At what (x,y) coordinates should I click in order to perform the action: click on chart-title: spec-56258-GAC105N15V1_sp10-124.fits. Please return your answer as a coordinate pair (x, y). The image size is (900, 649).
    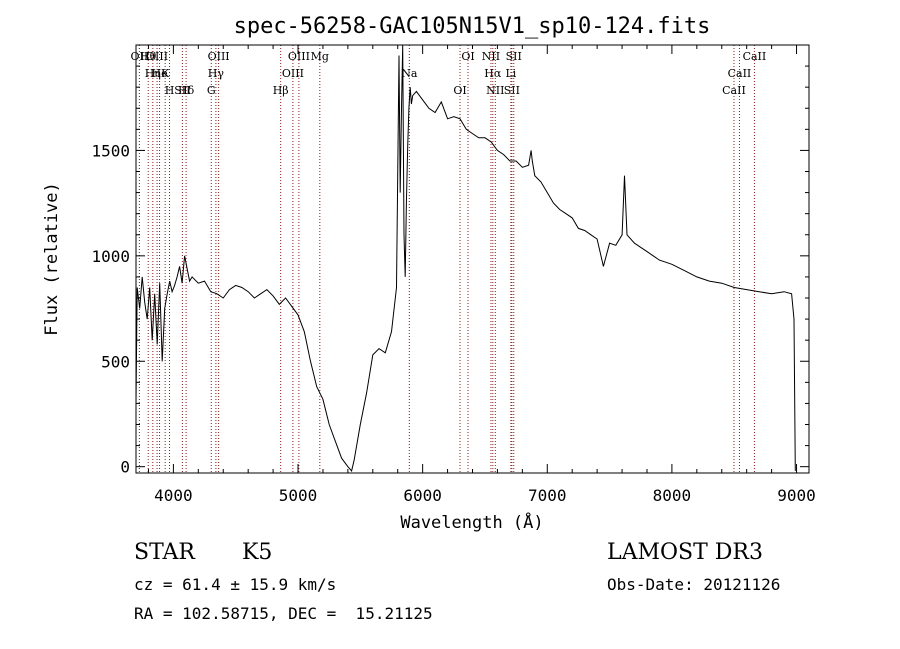
    Looking at the image, I should click on (472, 26).